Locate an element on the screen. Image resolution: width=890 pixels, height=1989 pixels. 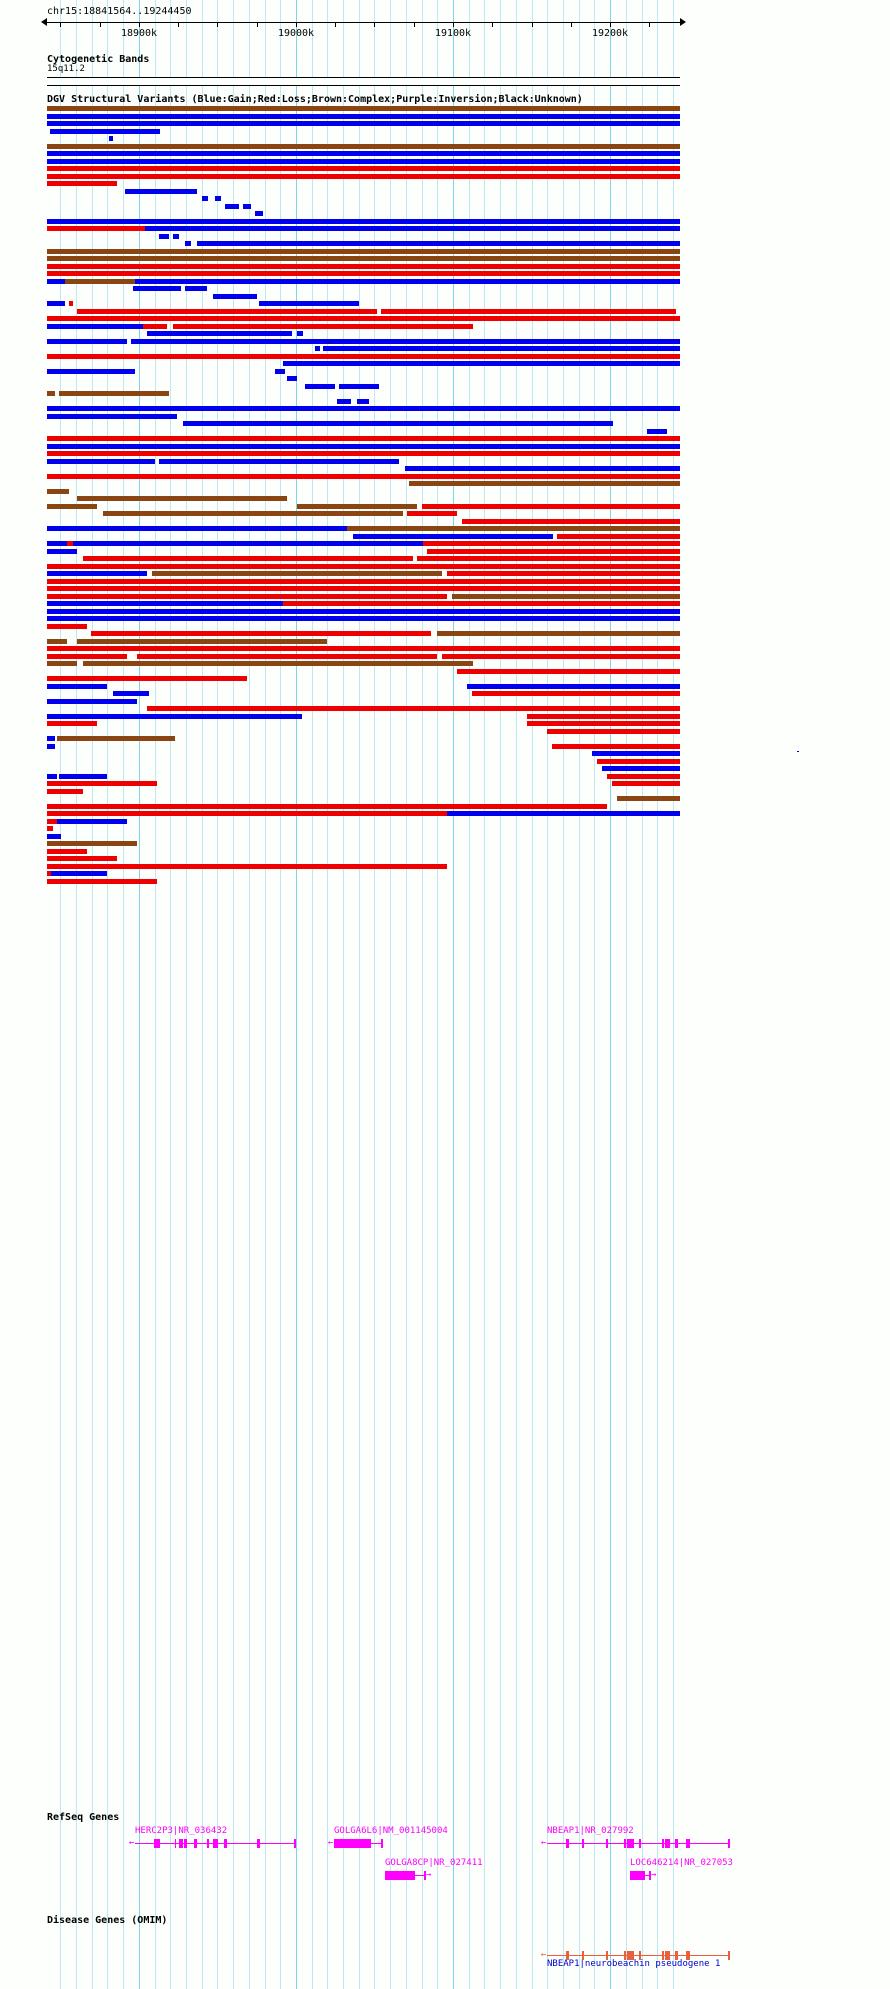
ruler-right-arrow-icon is located at coordinates (683, 22).